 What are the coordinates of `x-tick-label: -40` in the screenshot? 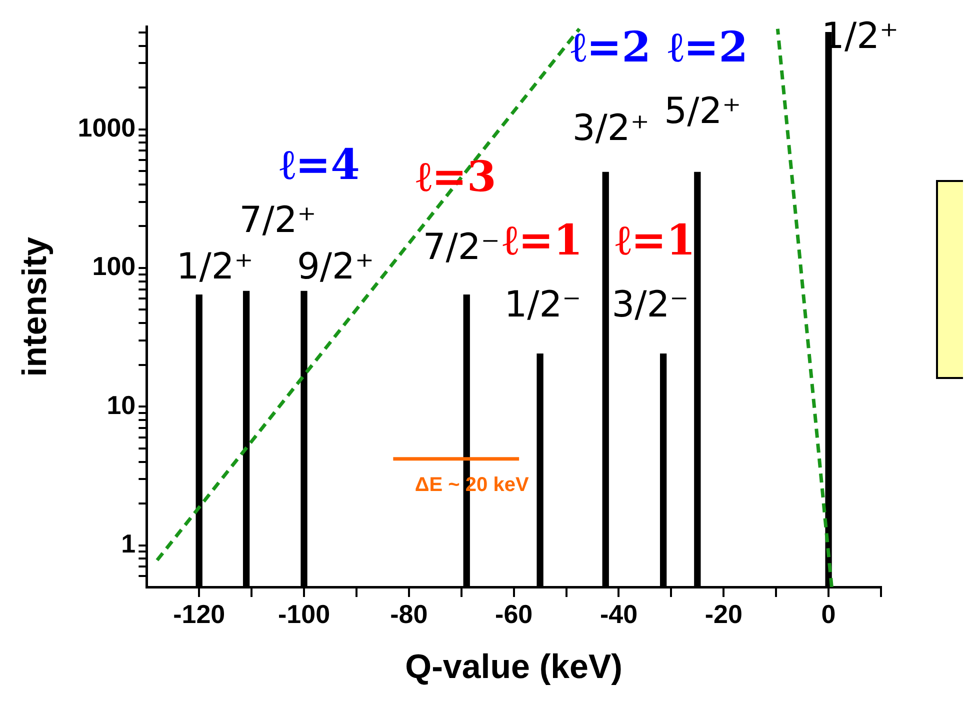 It's located at (619, 613).